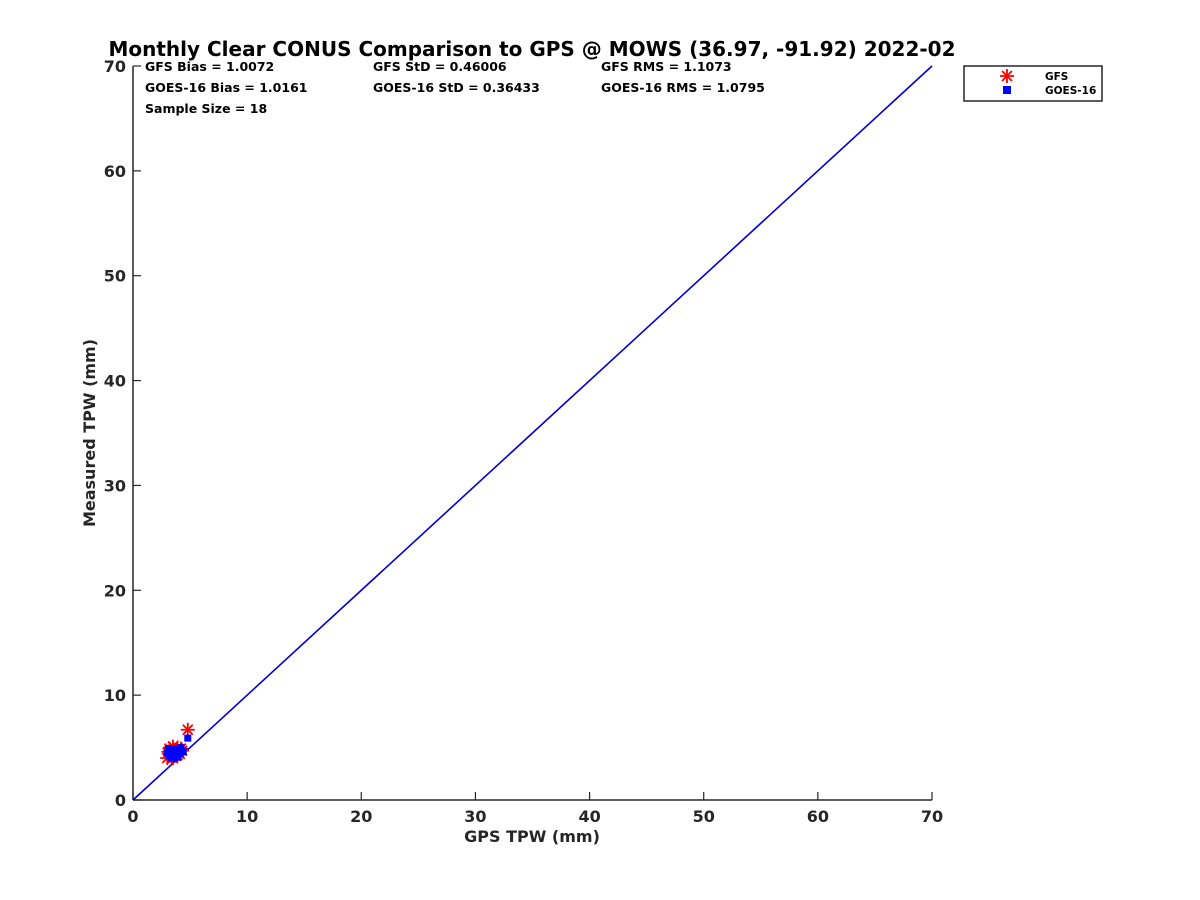 The height and width of the screenshot is (900, 1200). Describe the element at coordinates (666, 66) in the screenshot. I see `stat-label: GFS RMS = 1.1073` at that location.